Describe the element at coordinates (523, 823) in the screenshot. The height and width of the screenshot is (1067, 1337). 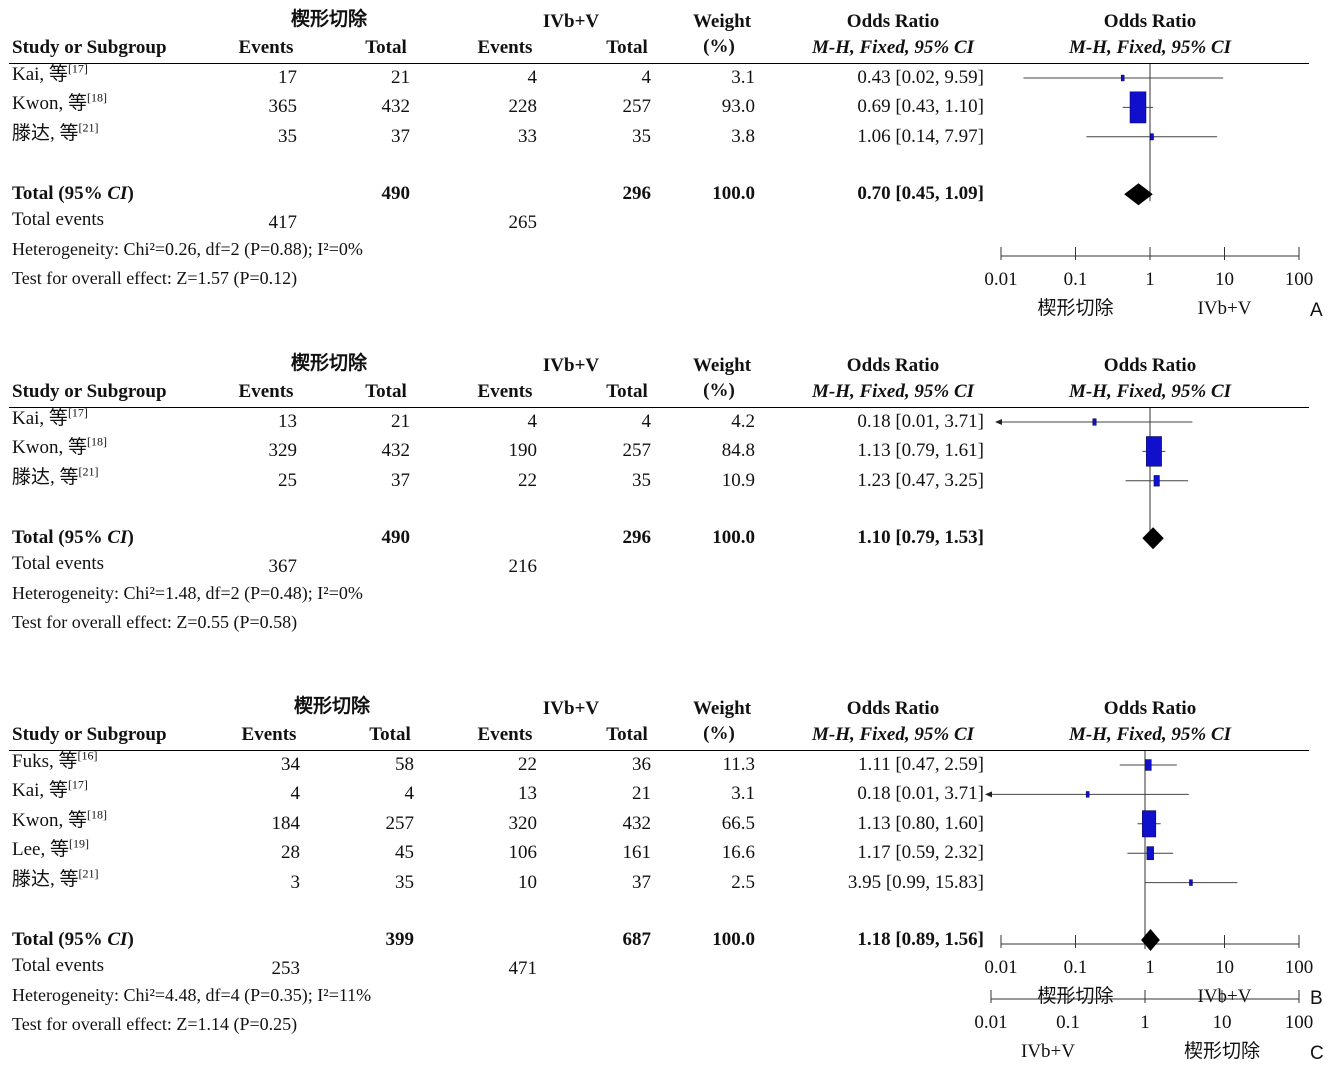
I see `events-2: 320` at that location.